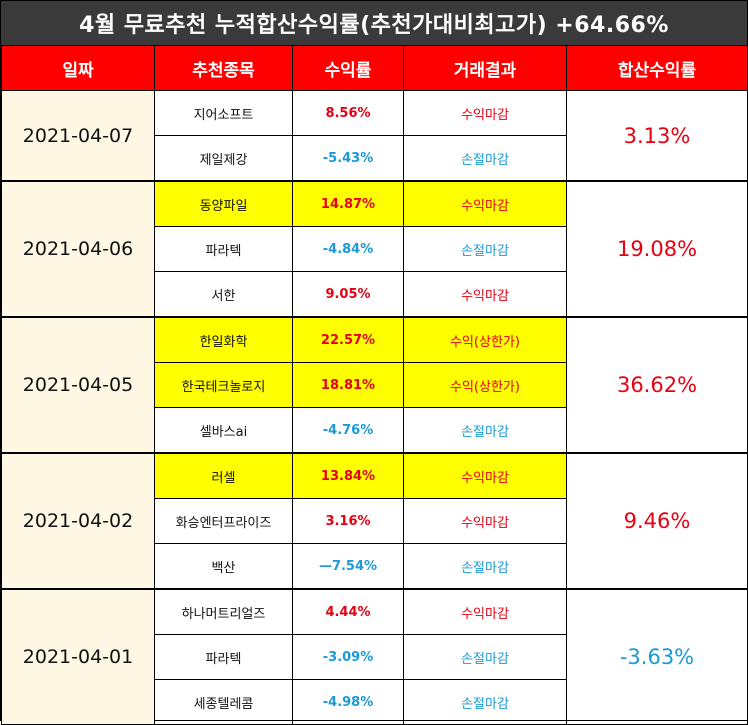  I want to click on table-row: 2021-04-07 지어소프트 8.56% 수익마감 3.13%, so click(374, 136).